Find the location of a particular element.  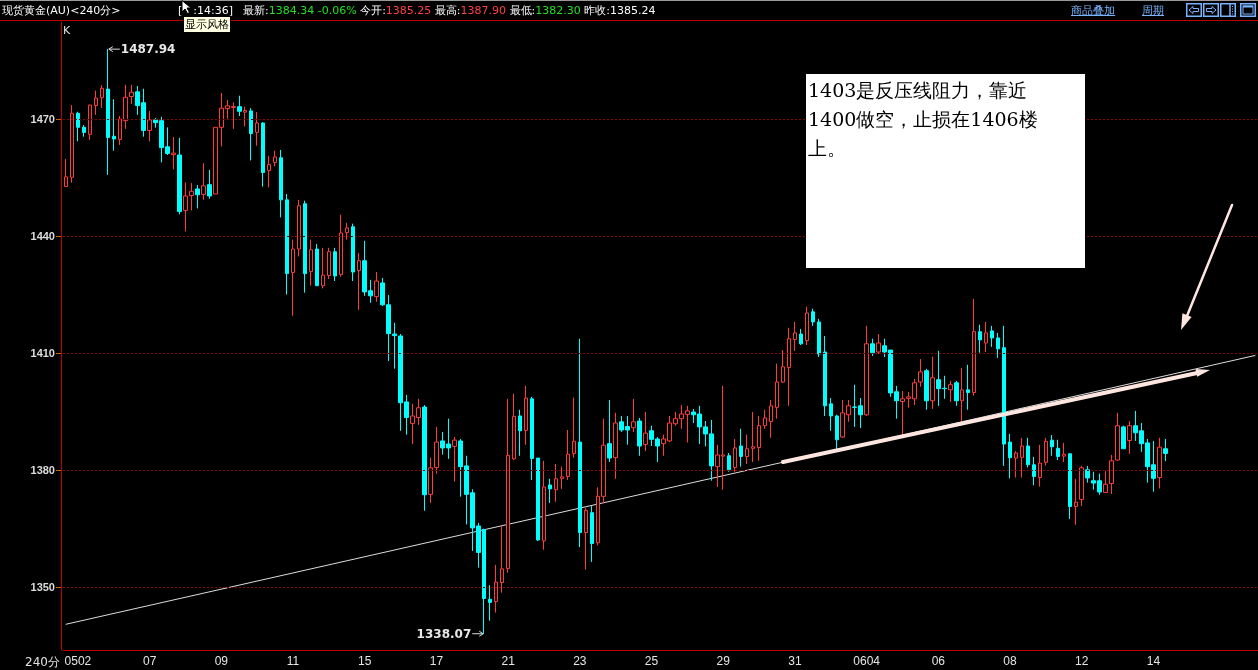

x-tick-label: 08 is located at coordinates (1010, 661).